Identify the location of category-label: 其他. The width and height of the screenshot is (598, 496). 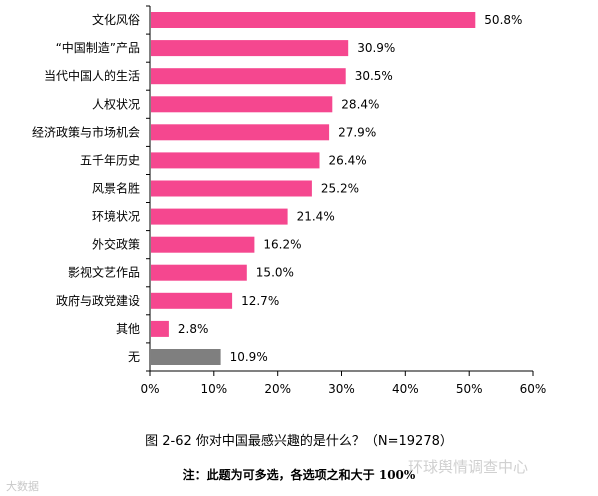
(128, 329).